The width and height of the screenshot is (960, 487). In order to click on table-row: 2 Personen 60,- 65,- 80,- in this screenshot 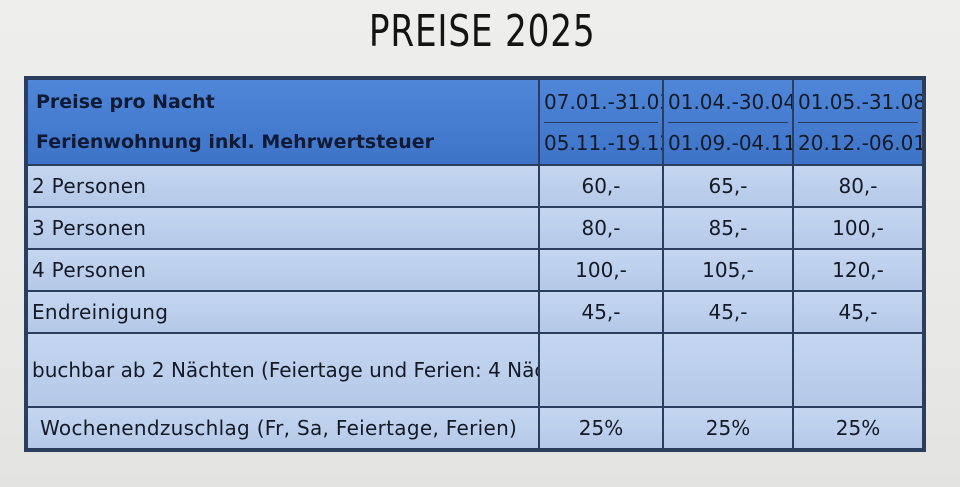, I will do `click(475, 186)`.